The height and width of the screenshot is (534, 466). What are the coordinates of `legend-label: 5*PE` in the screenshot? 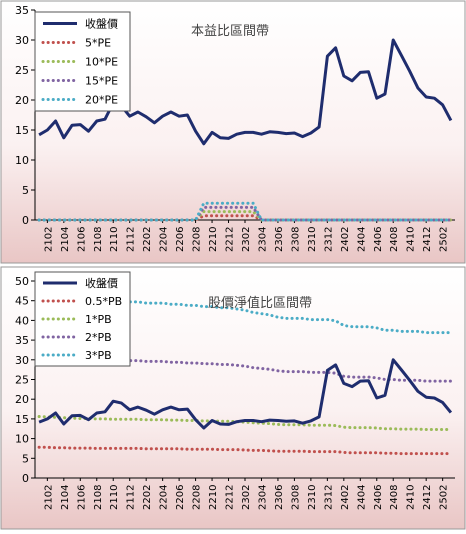 It's located at (98, 43).